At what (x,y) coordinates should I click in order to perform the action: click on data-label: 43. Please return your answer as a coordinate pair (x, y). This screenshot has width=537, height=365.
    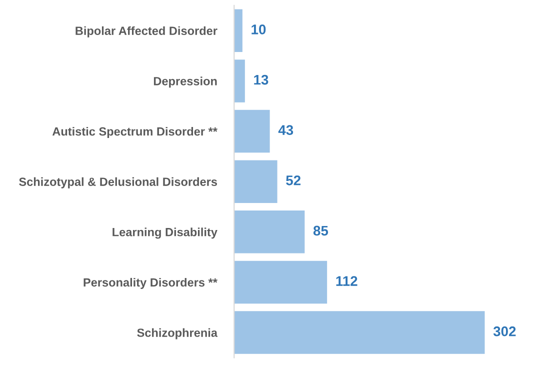
    Looking at the image, I should click on (286, 130).